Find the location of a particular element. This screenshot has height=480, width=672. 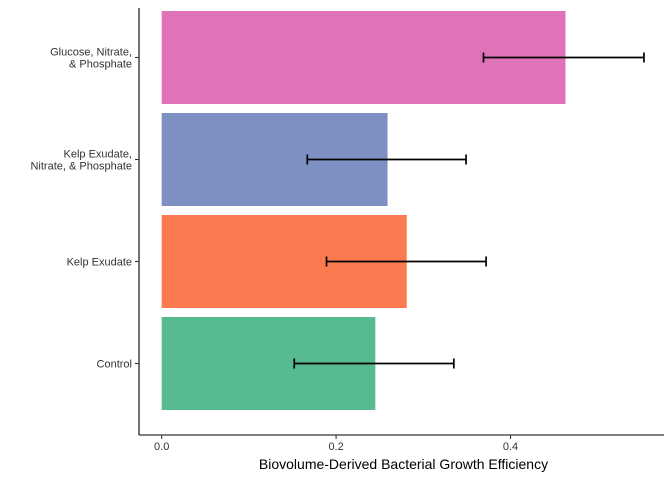

x-tick-label-1: 0.2 is located at coordinates (335, 447).